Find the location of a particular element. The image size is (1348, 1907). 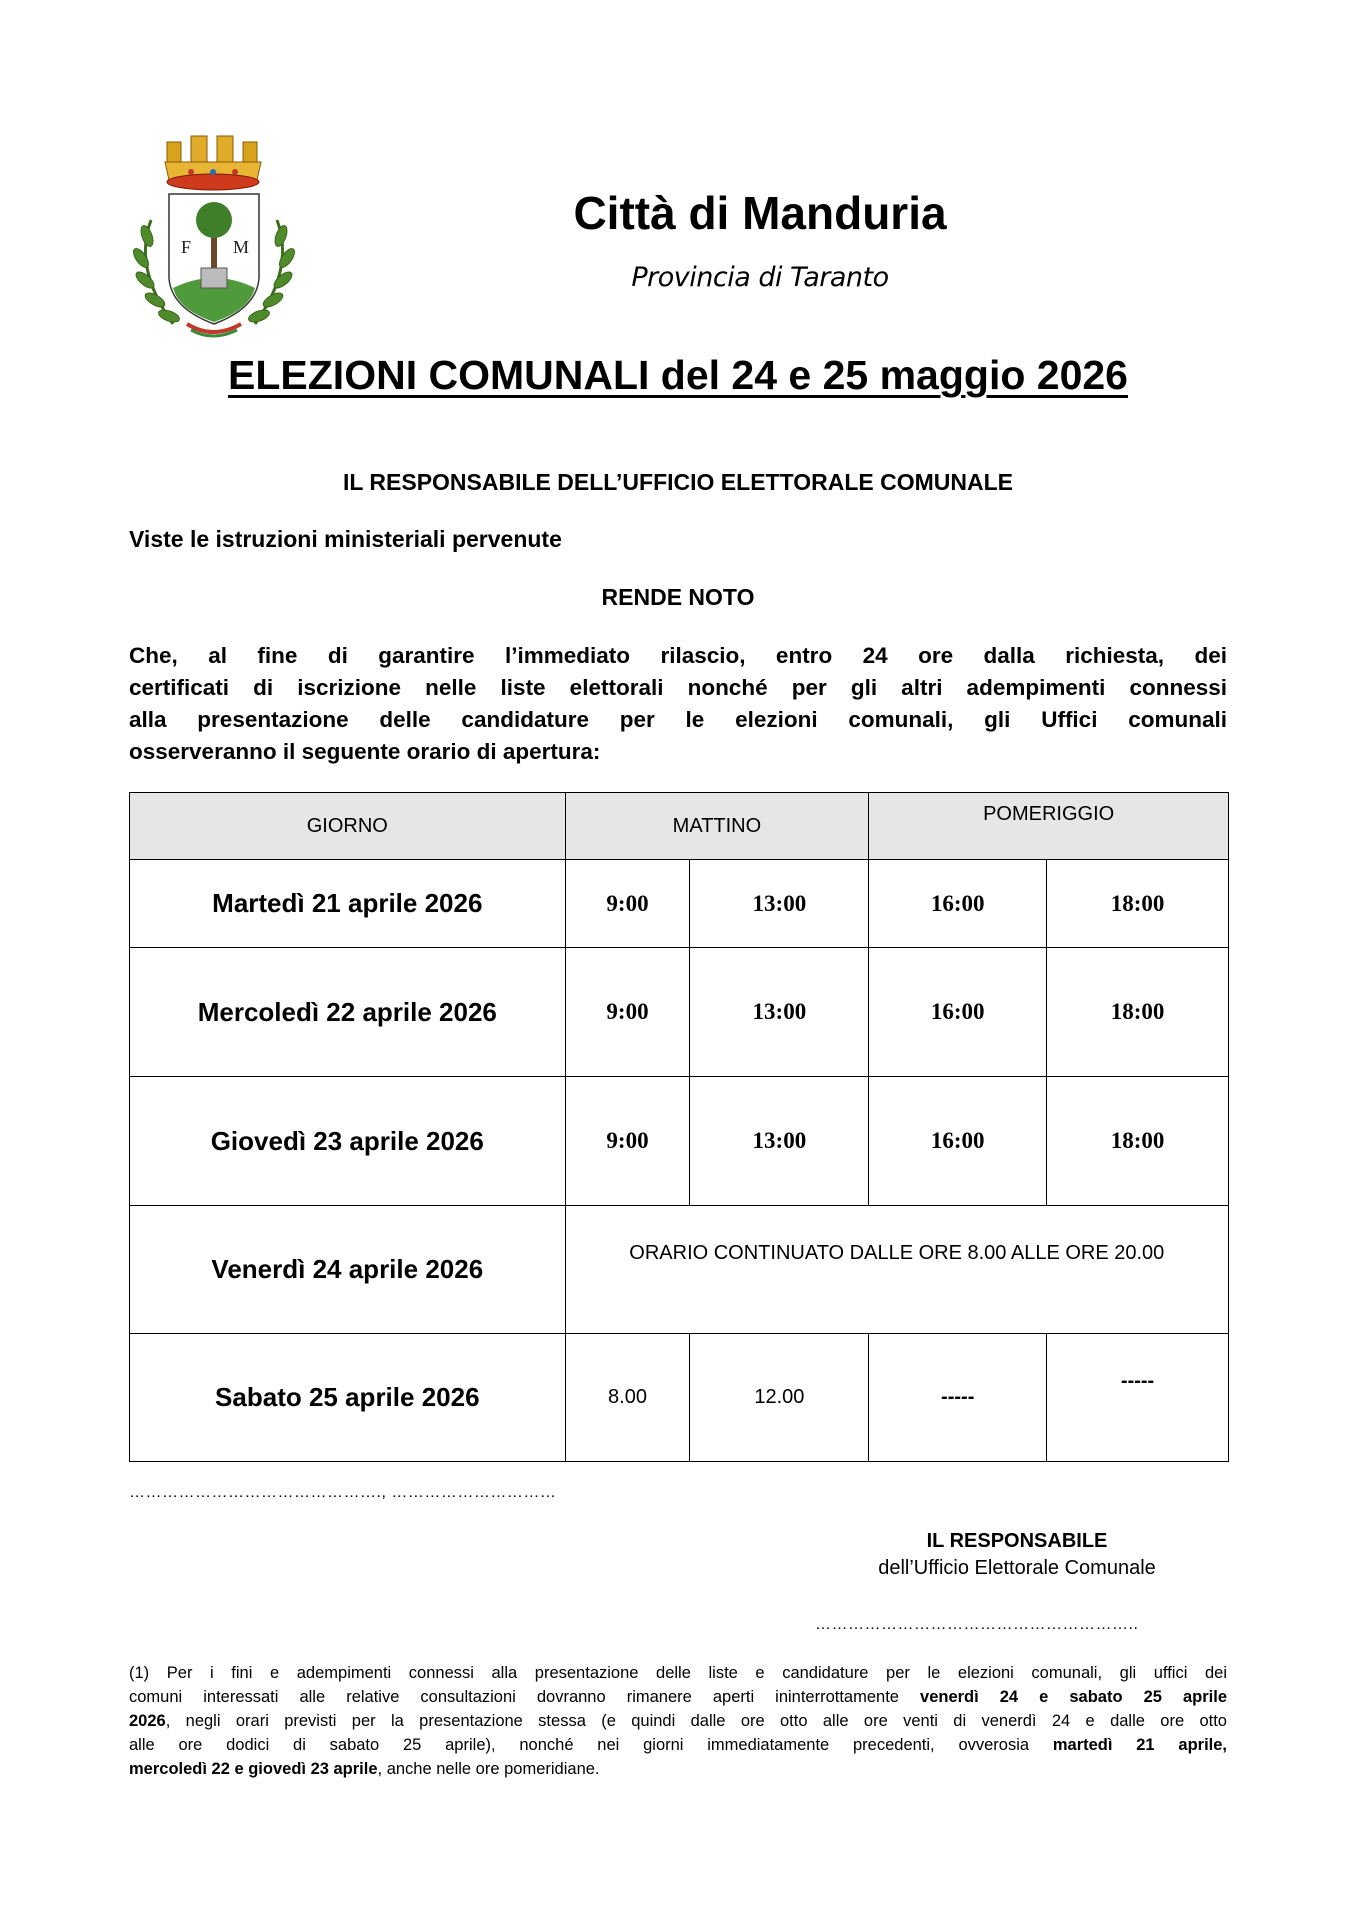

header-day: GIORNO is located at coordinates (347, 826).